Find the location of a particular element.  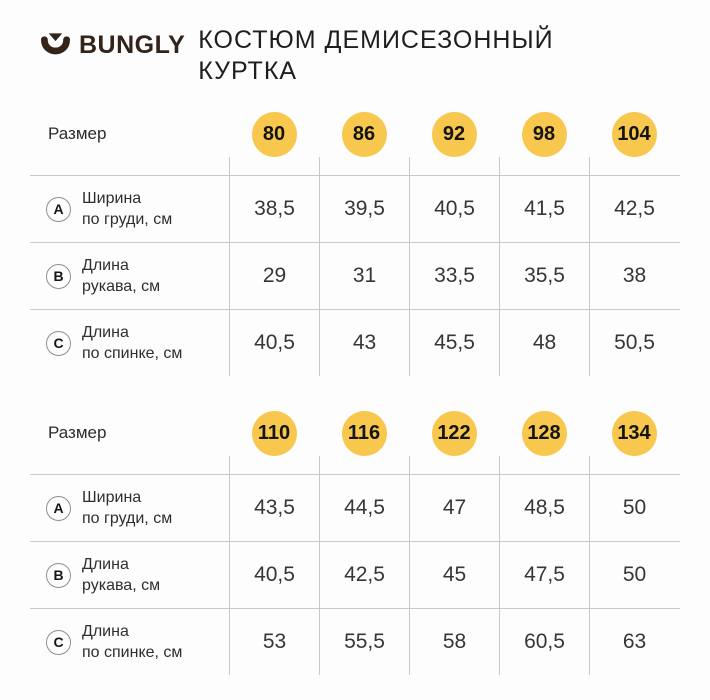

measure-value: 45 is located at coordinates (454, 575).